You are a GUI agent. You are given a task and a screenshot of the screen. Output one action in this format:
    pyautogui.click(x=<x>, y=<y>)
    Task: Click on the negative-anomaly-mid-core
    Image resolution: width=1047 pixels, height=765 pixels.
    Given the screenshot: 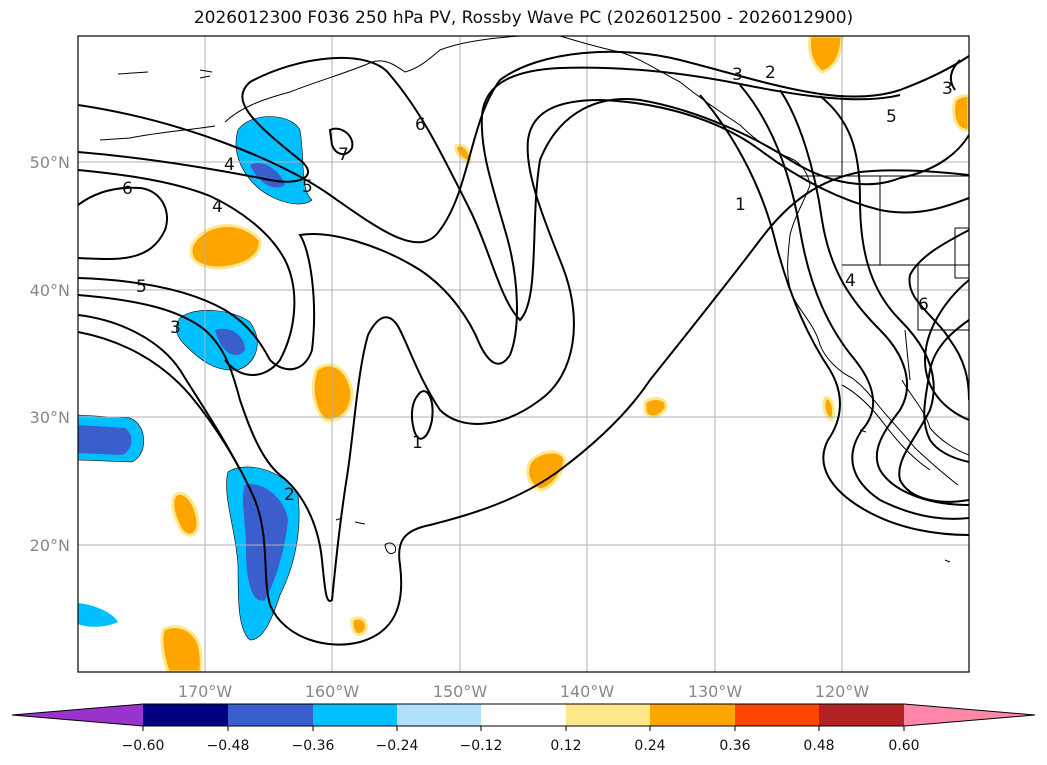 What is the action you would take?
    pyautogui.click(x=230, y=342)
    